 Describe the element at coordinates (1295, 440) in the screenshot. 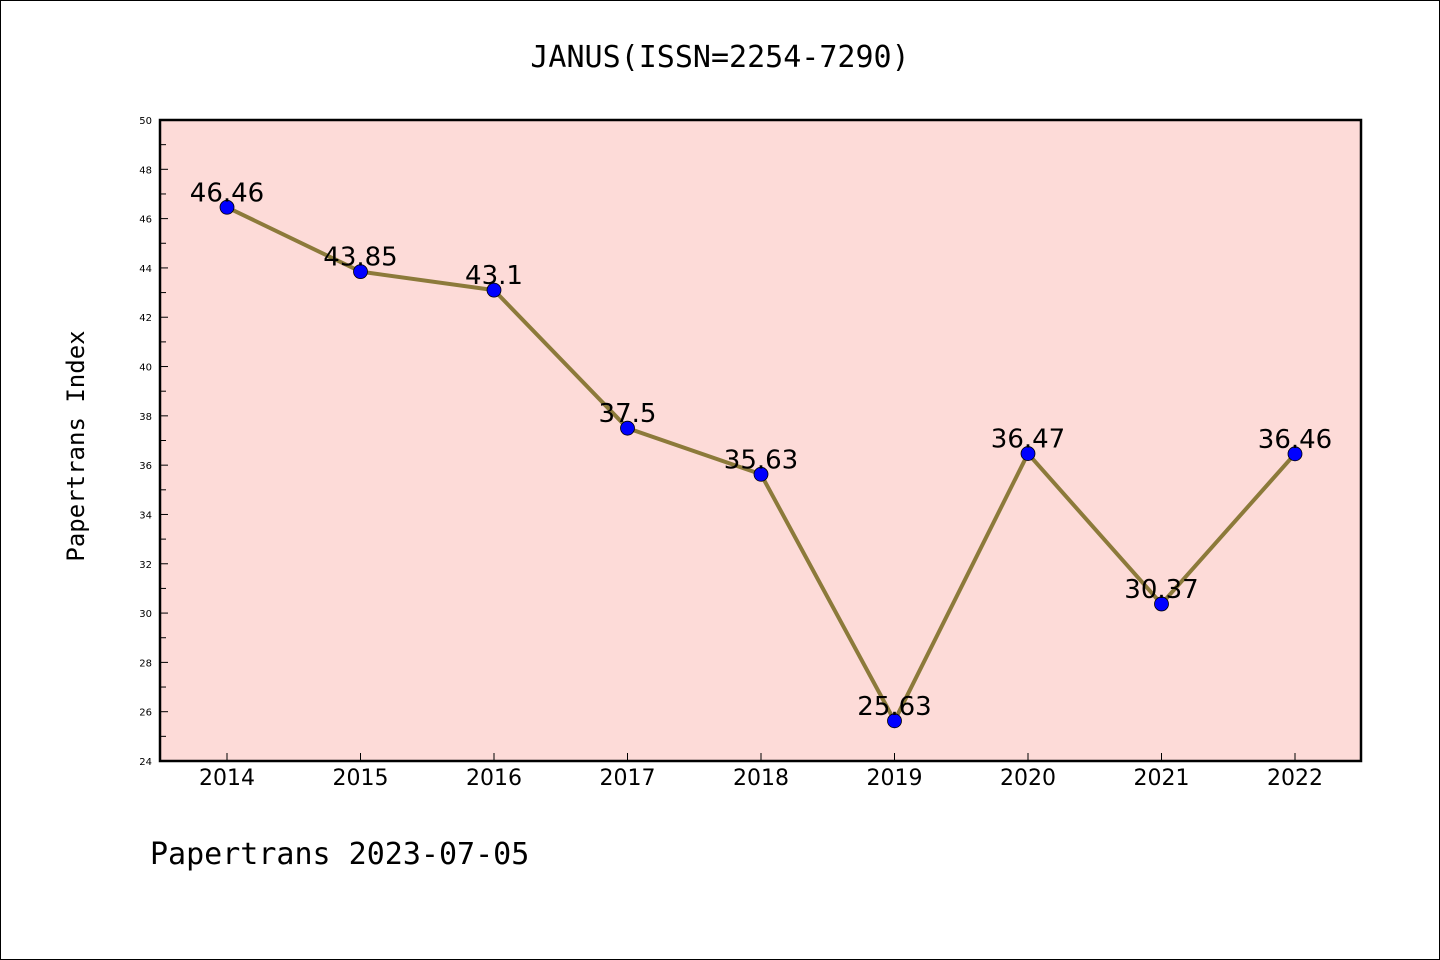

I see `data-label: 36.46` at that location.